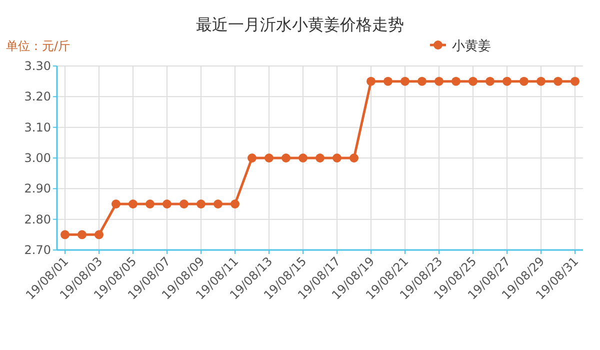  Describe the element at coordinates (37, 66) in the screenshot. I see `y-tick-label: 3.30` at that location.